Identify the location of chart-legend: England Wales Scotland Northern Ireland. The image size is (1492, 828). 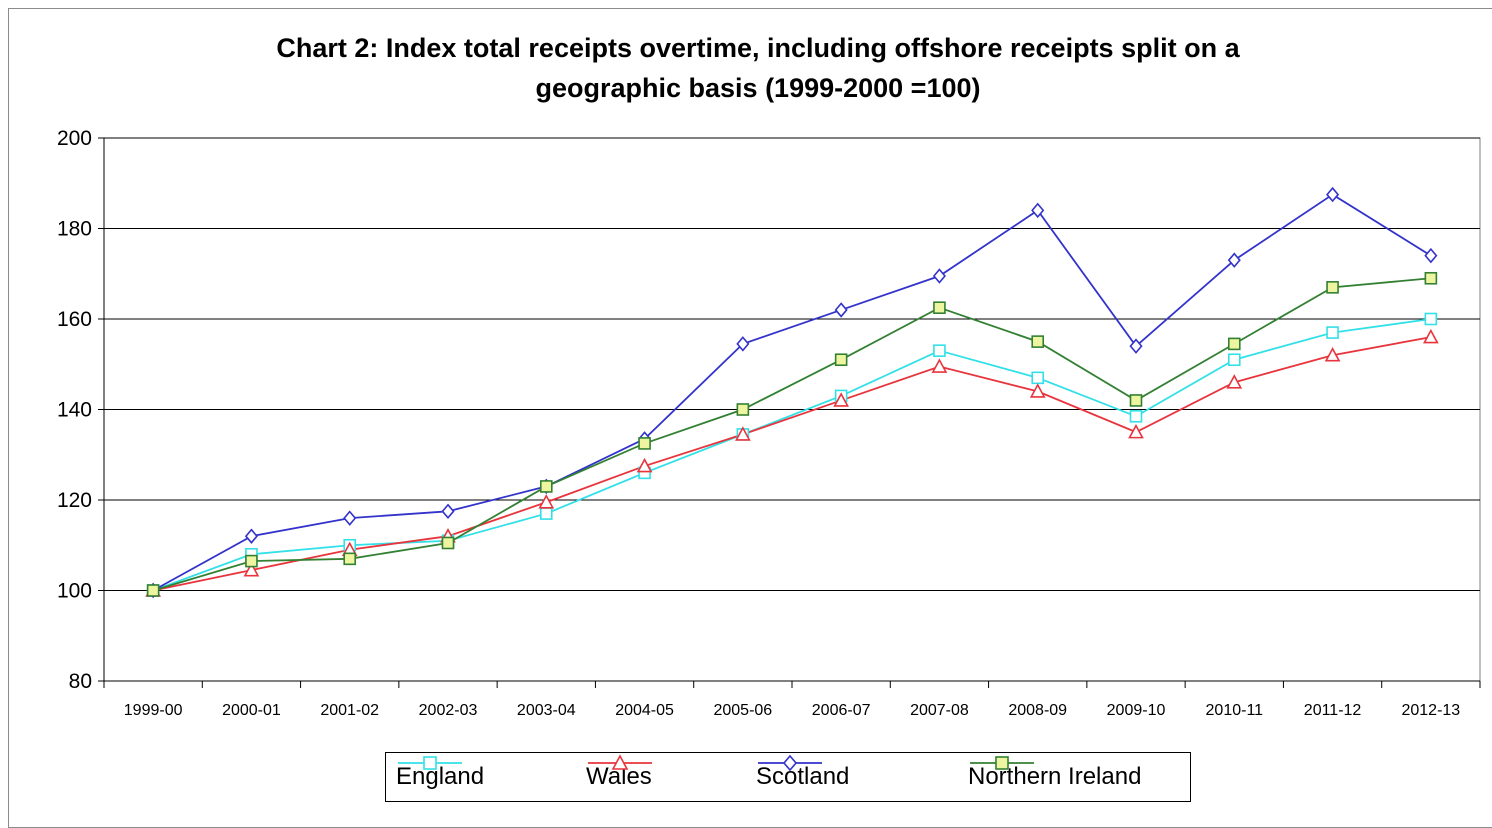
(788, 777).